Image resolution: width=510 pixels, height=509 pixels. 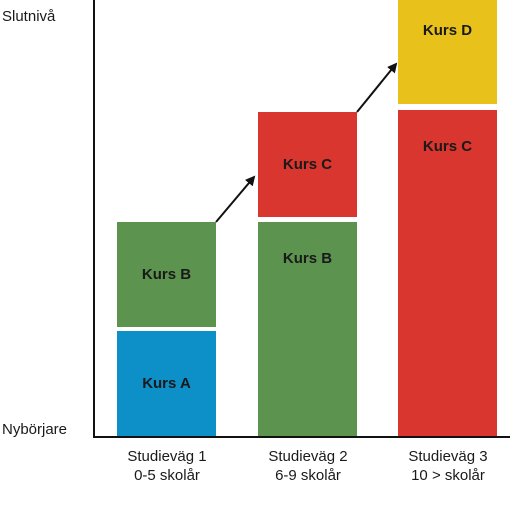 I want to click on path3-category-label: Studieväg 3 10 > skolår, so click(x=444, y=466).